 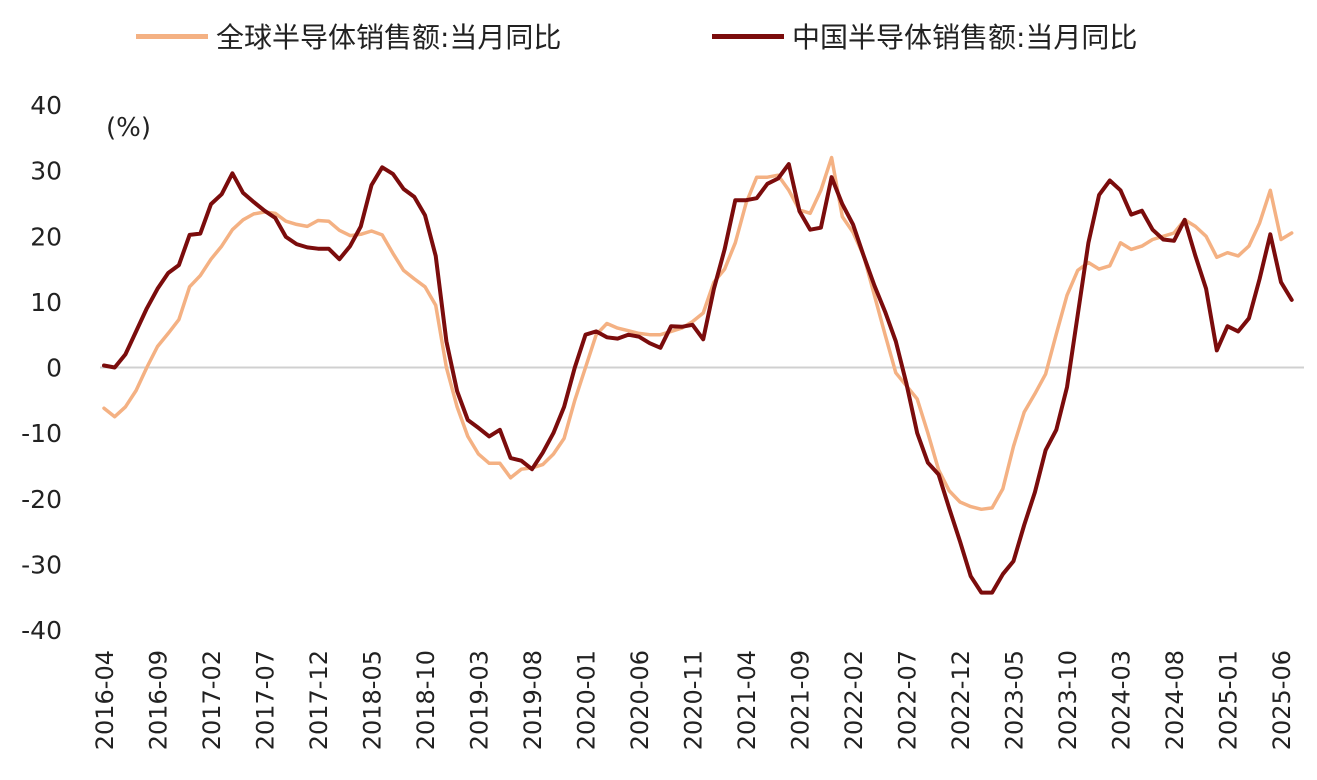 What do you see at coordinates (46, 105) in the screenshot?
I see `y-tick-label: 40` at bounding box center [46, 105].